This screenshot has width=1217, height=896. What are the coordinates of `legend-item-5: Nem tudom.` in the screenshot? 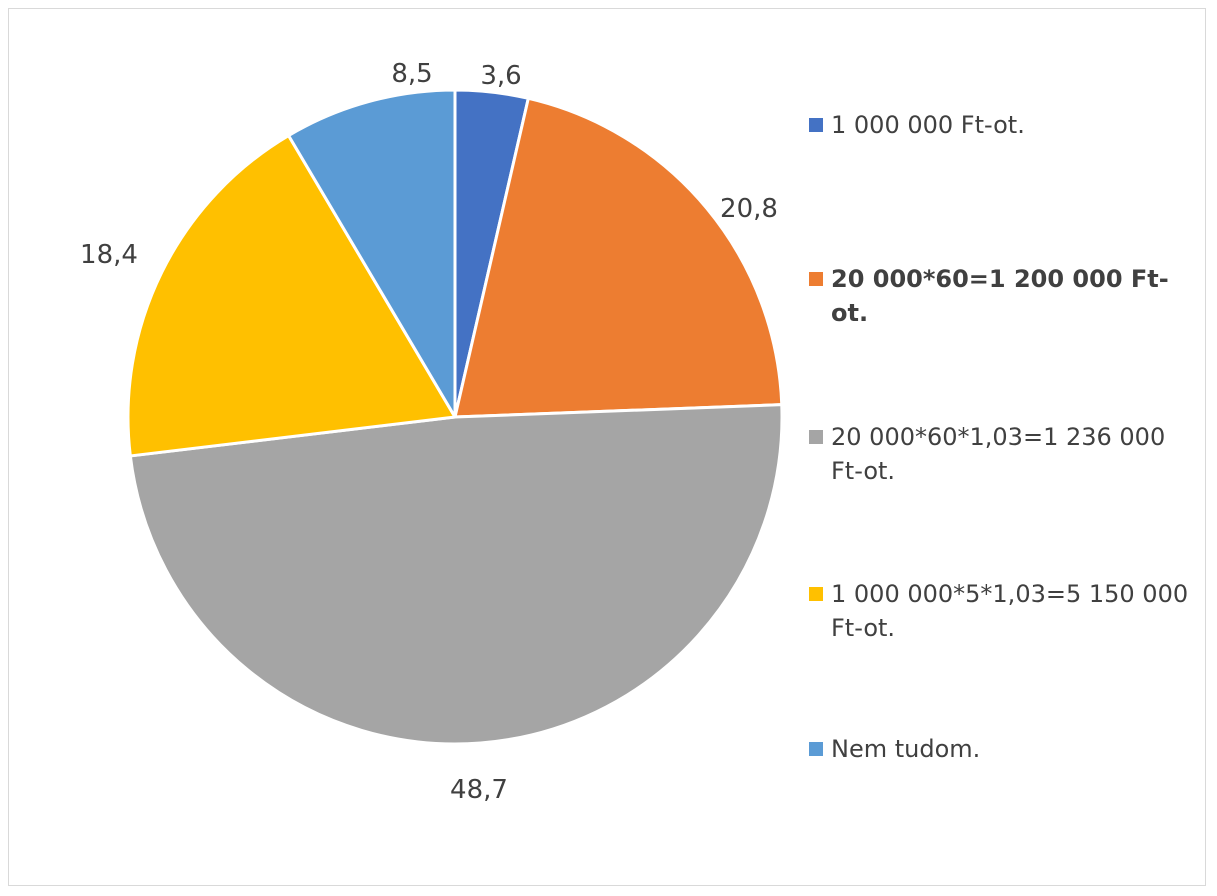 It's located at (1005, 749).